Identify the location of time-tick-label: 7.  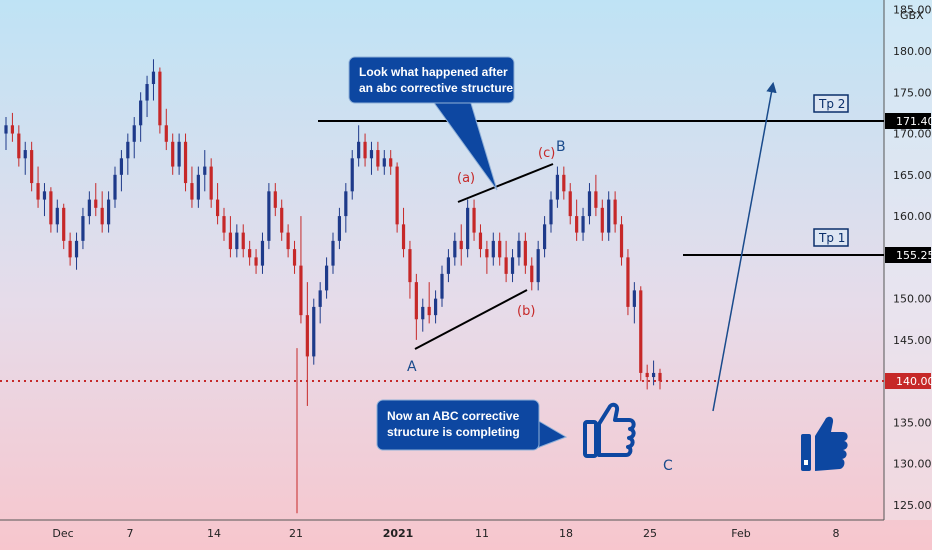
(130, 533).